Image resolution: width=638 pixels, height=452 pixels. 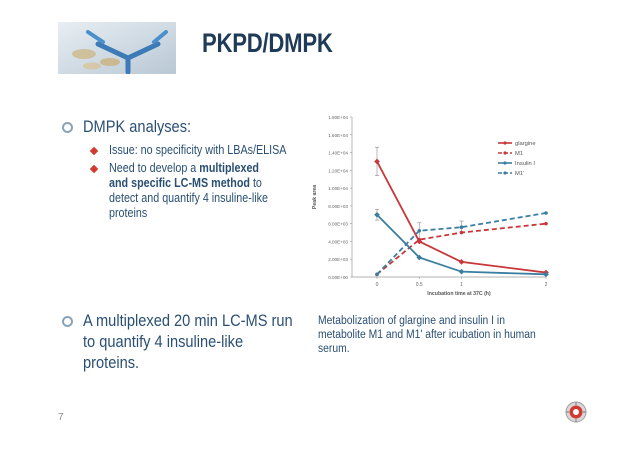 What do you see at coordinates (338, 117) in the screenshot?
I see `y-tick-label: 1.80E+04` at bounding box center [338, 117].